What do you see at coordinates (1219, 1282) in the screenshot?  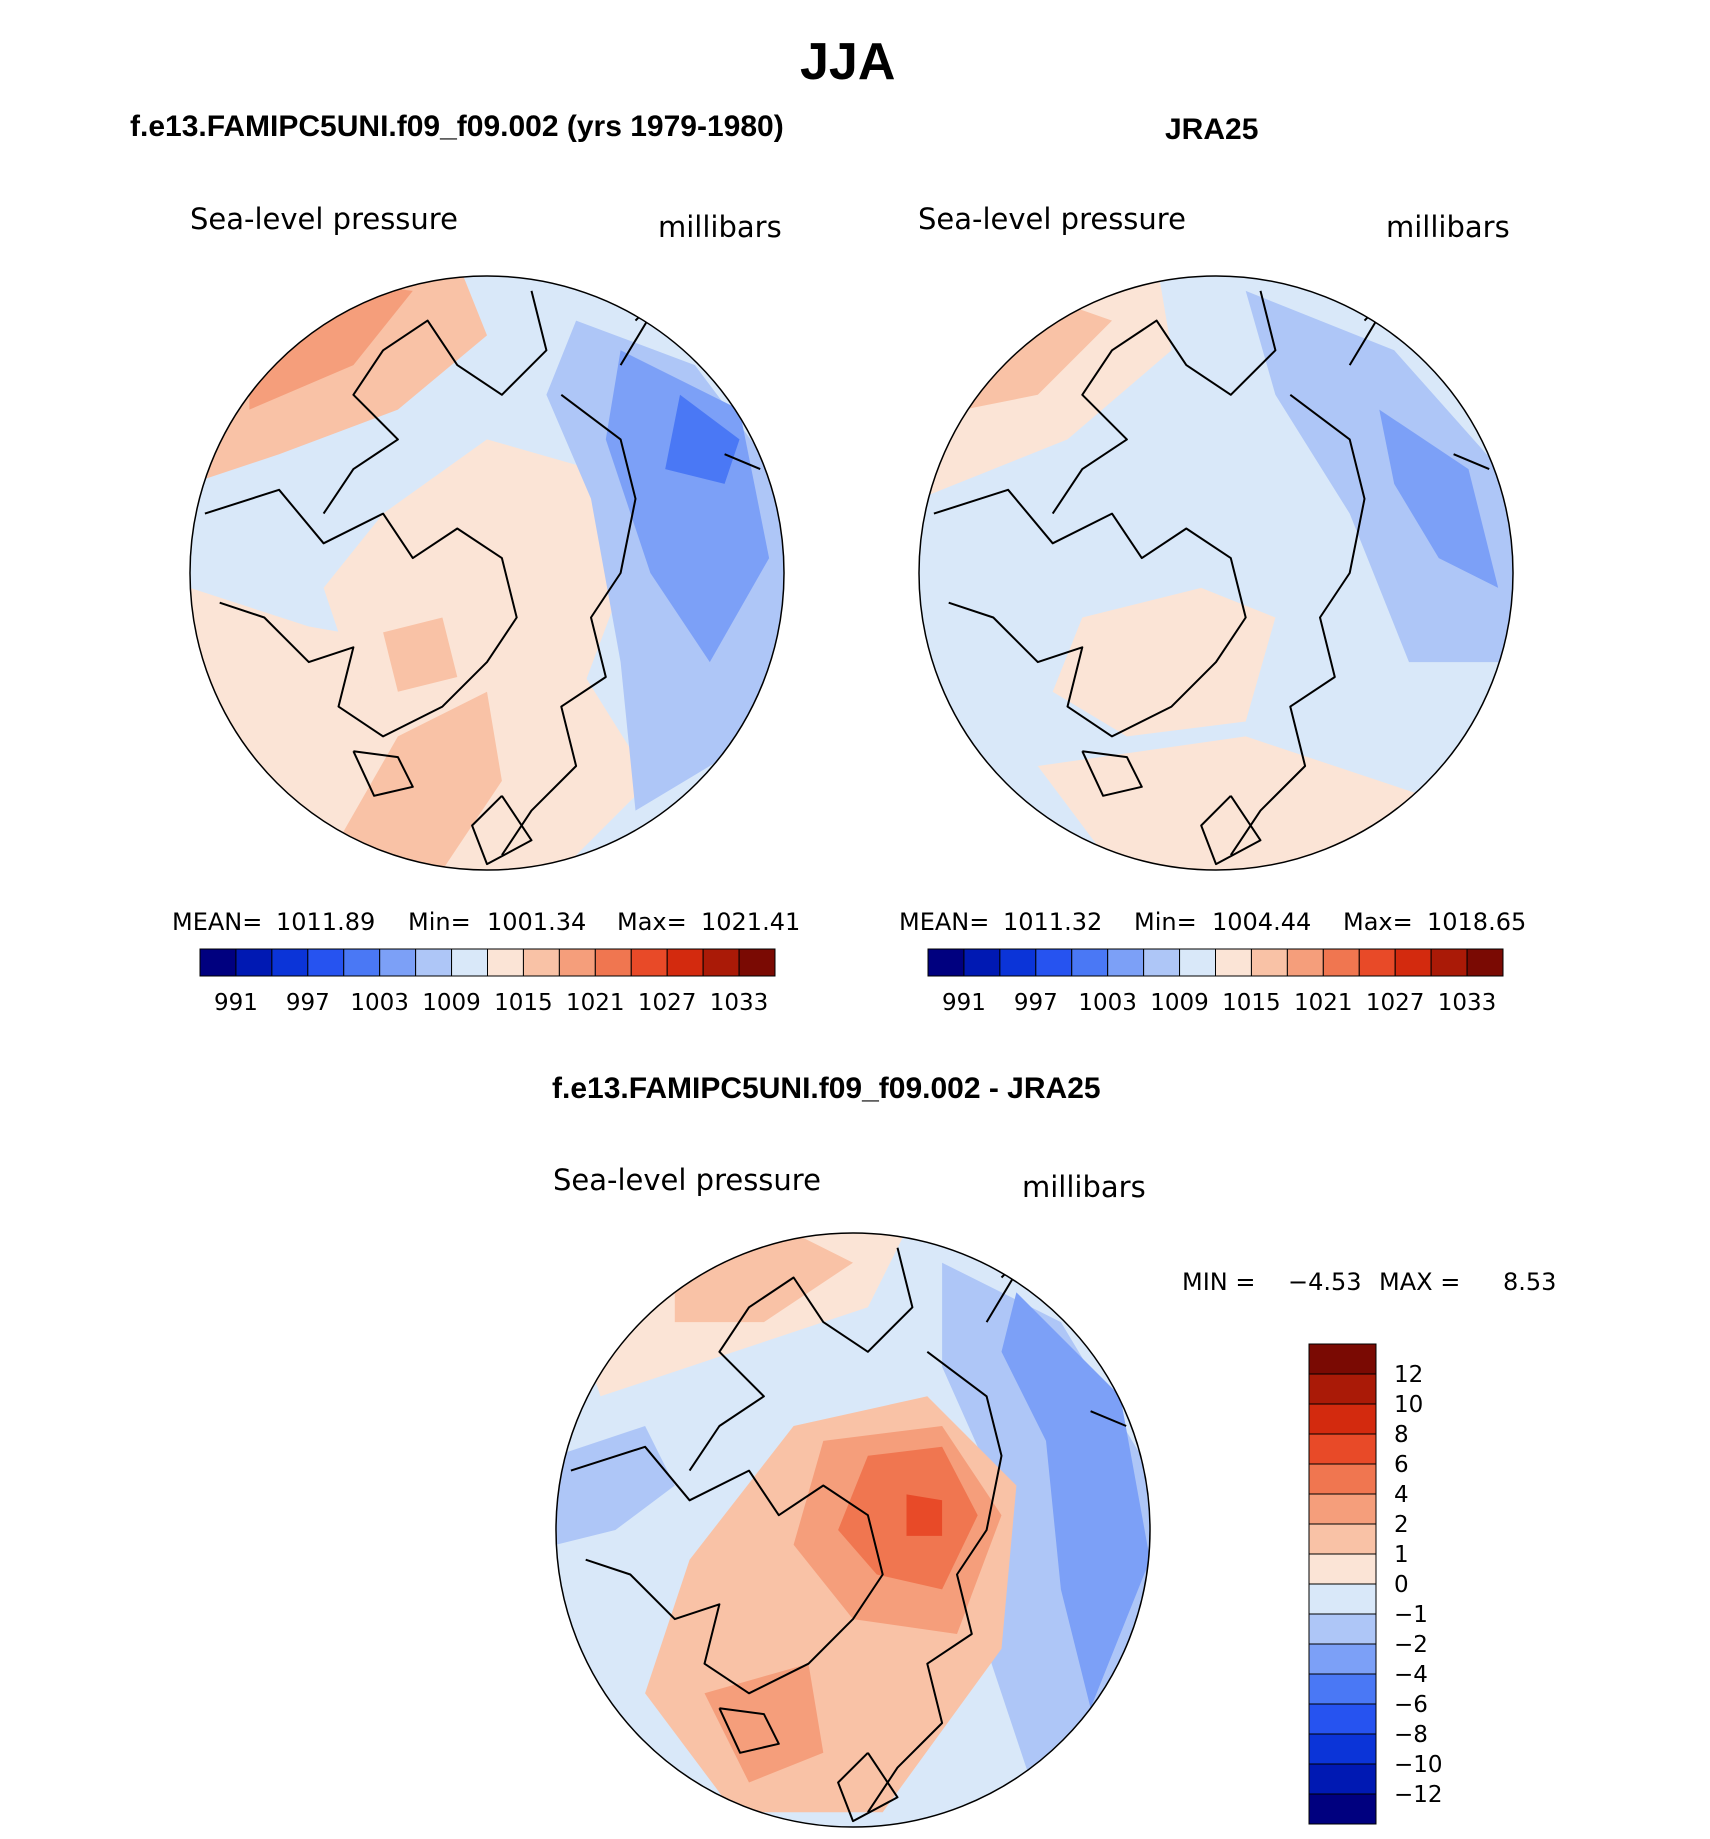 I see `panel3-min-label: MIN =` at bounding box center [1219, 1282].